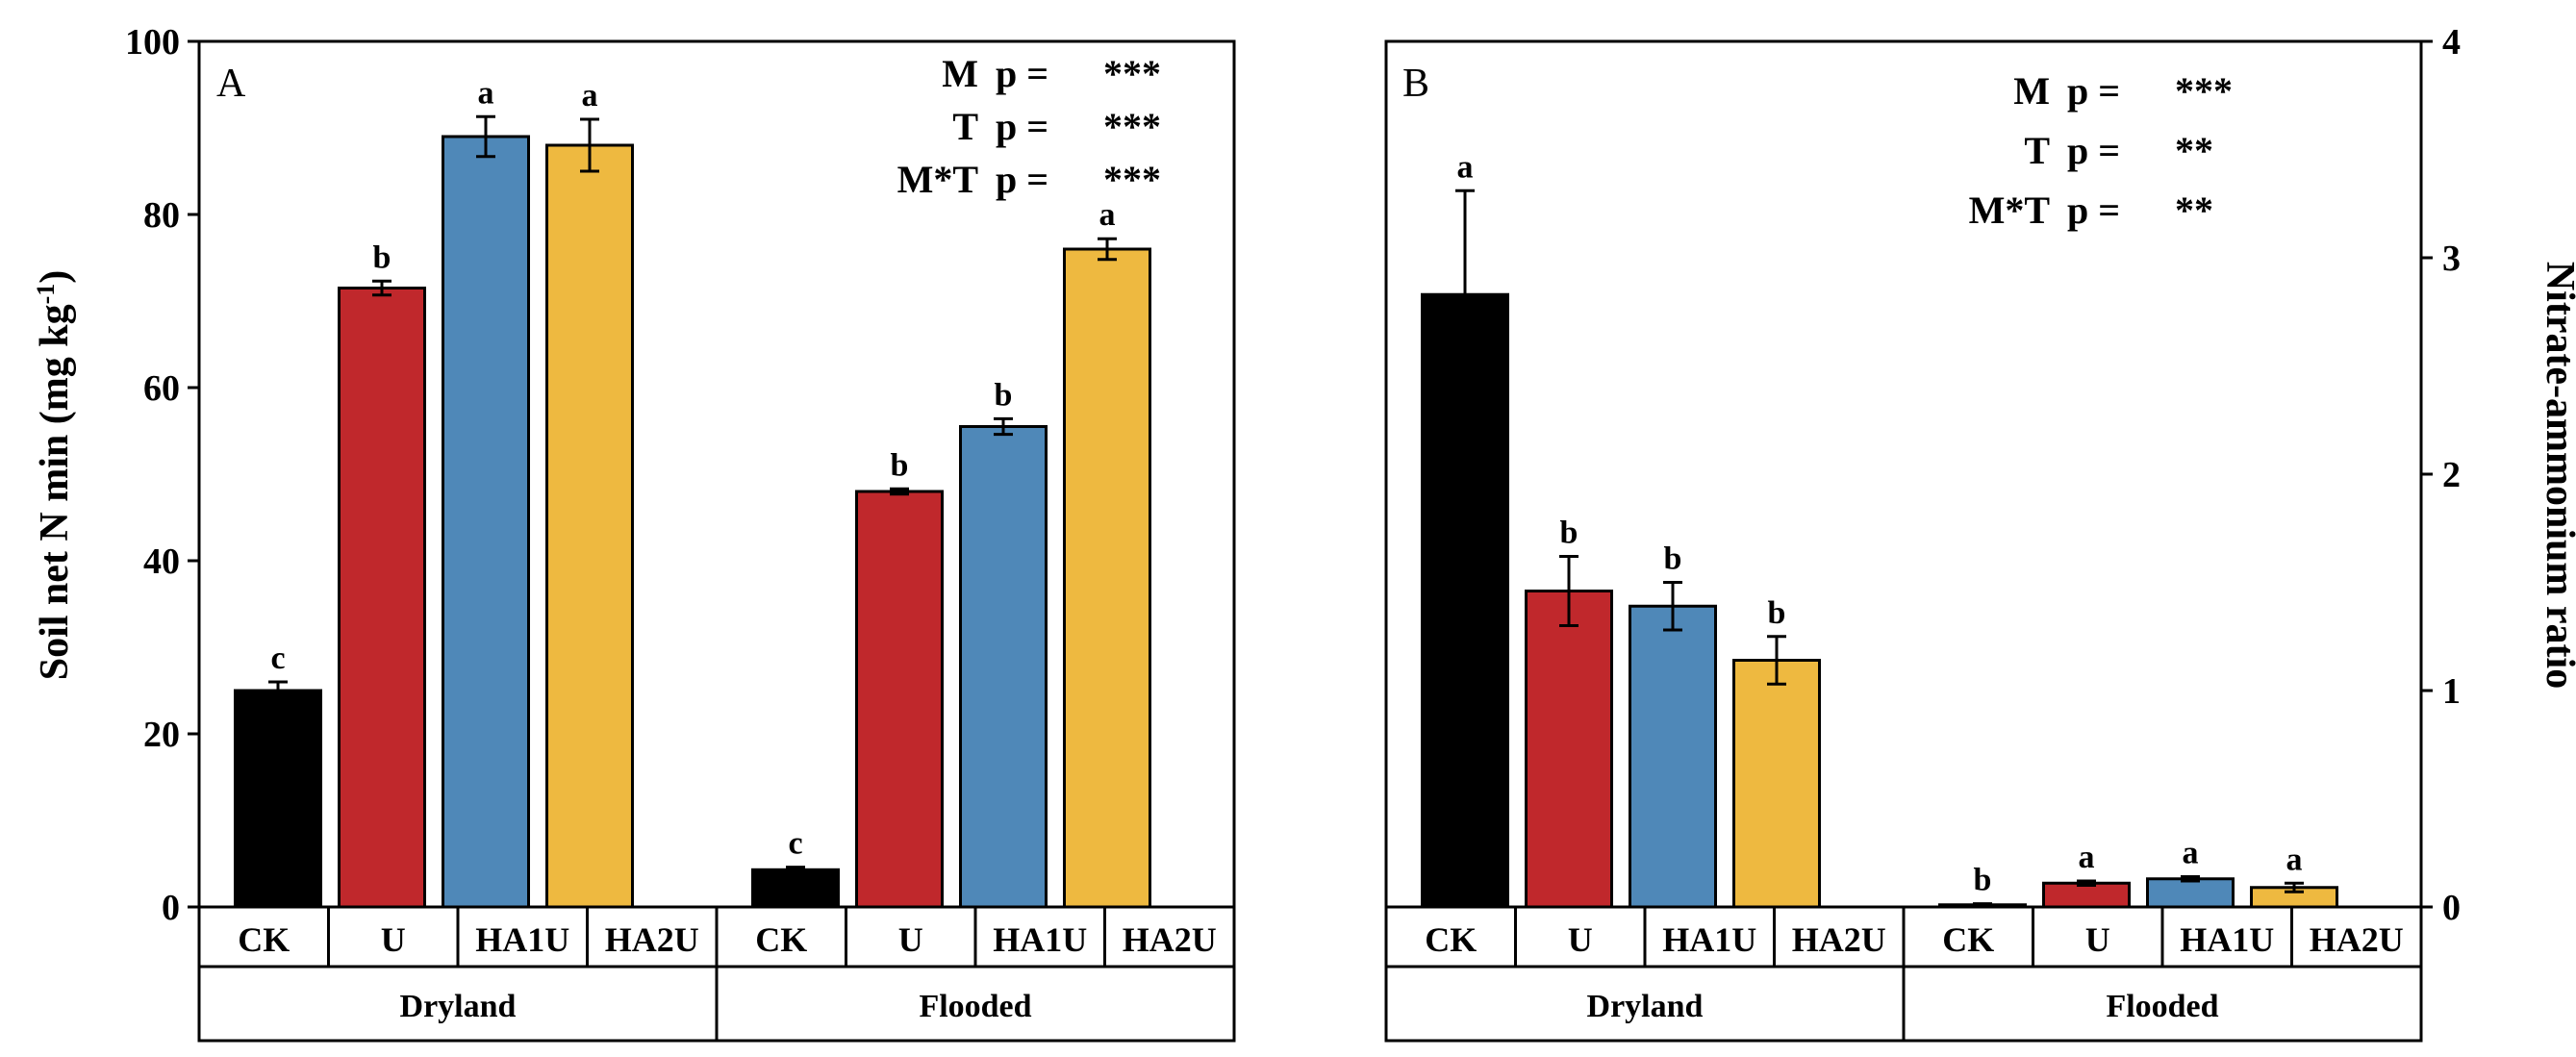  Describe the element at coordinates (1415, 84) in the screenshot. I see `panel-letter-b: B` at that location.